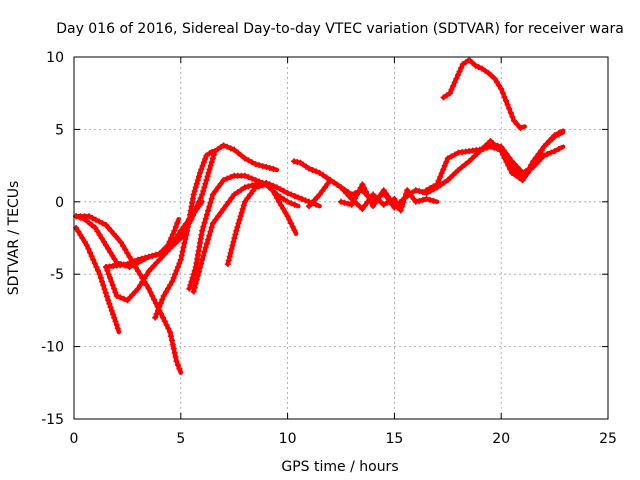 This screenshot has width=640, height=480. What do you see at coordinates (501, 439) in the screenshot?
I see `x-tick-label: 20` at bounding box center [501, 439].